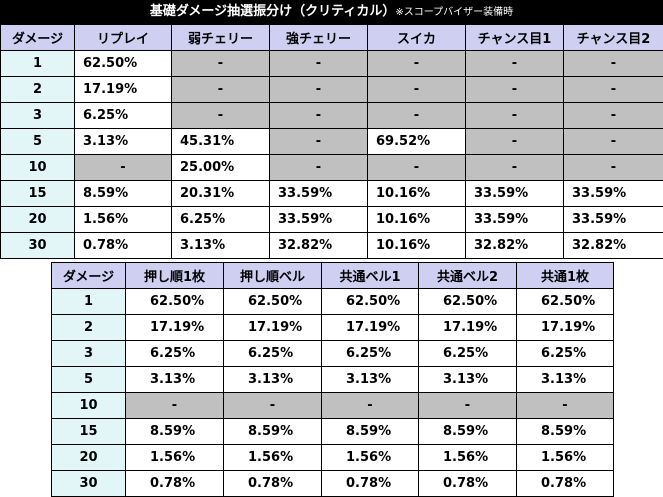  I want to click on column-header: 共通1枚, so click(565, 276).